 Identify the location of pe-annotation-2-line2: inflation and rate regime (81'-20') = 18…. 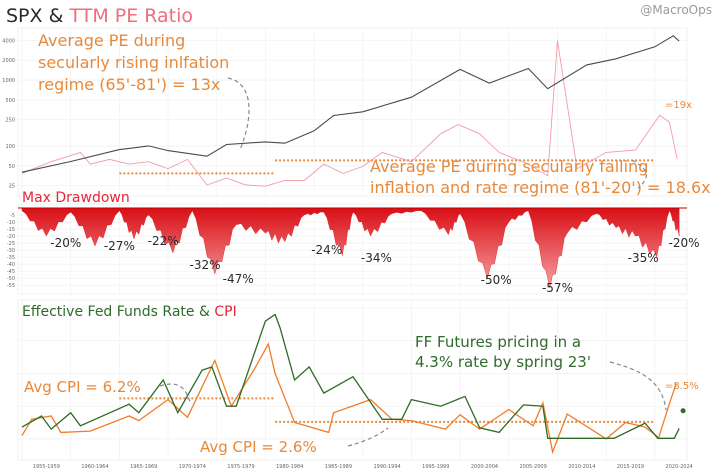
(540, 187).